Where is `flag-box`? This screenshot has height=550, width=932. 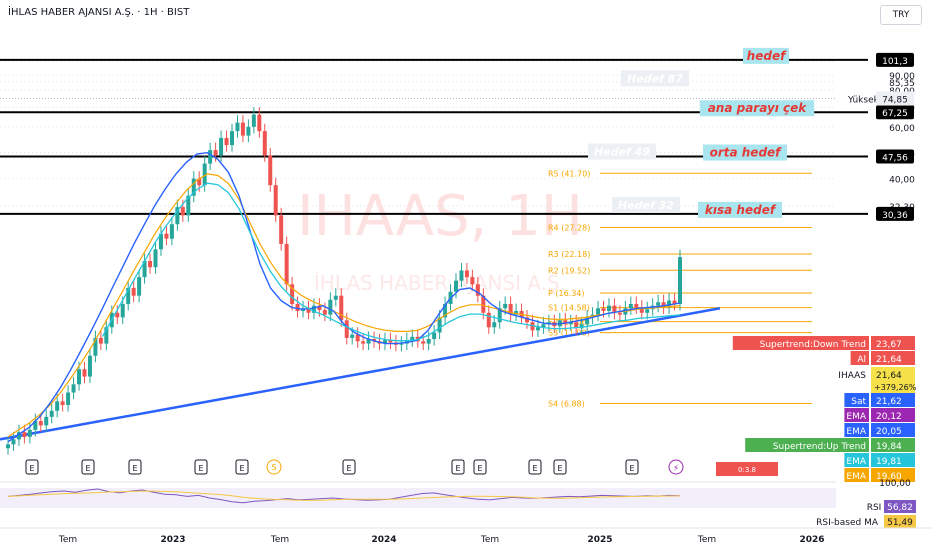 flag-box is located at coordinates (747, 469).